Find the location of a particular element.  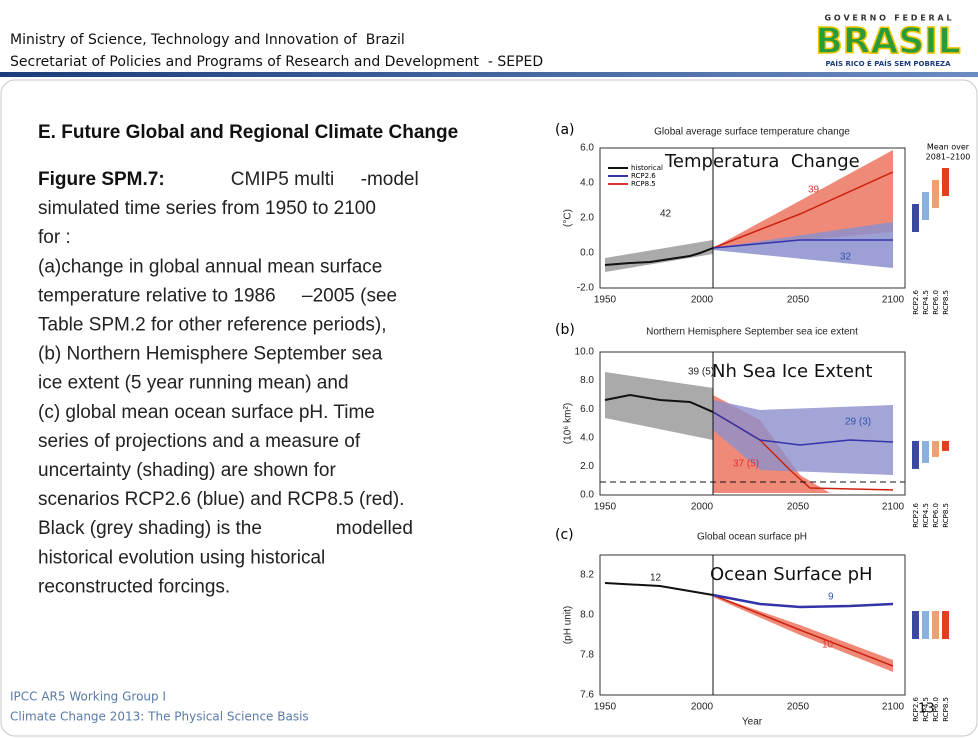

body-line: (b) Northern Hemisphere September sea is located at coordinates (210, 354).